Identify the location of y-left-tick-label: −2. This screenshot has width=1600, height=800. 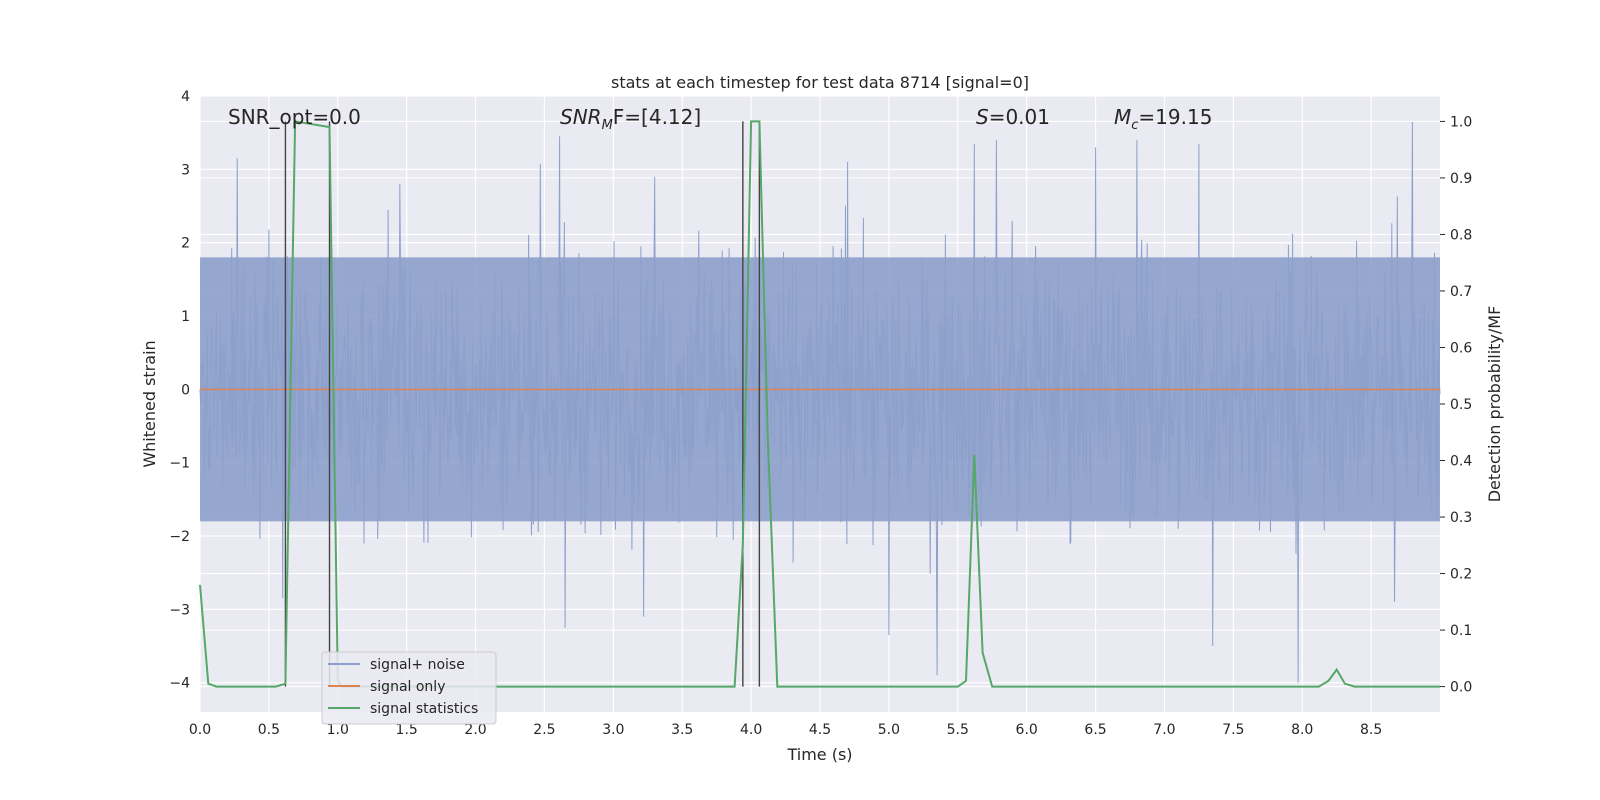
(179, 537).